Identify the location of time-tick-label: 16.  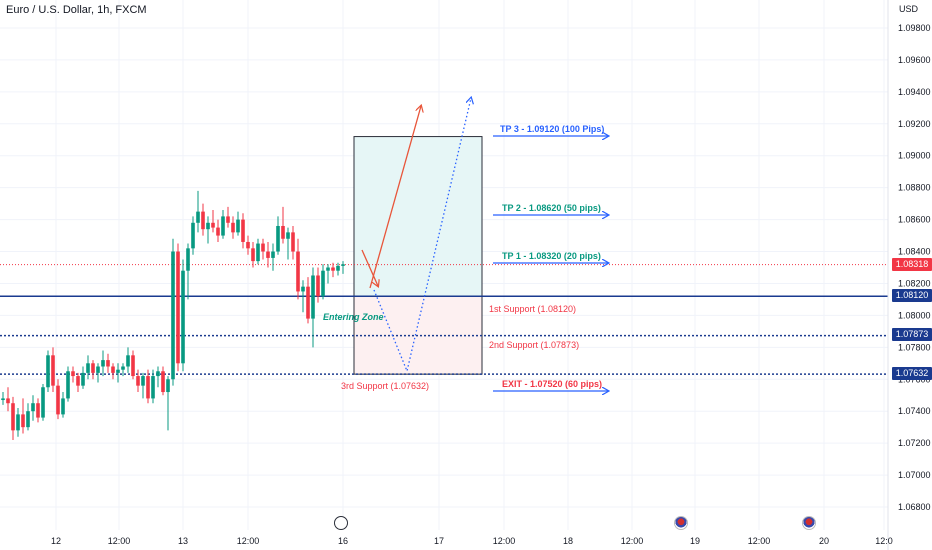
(343, 541).